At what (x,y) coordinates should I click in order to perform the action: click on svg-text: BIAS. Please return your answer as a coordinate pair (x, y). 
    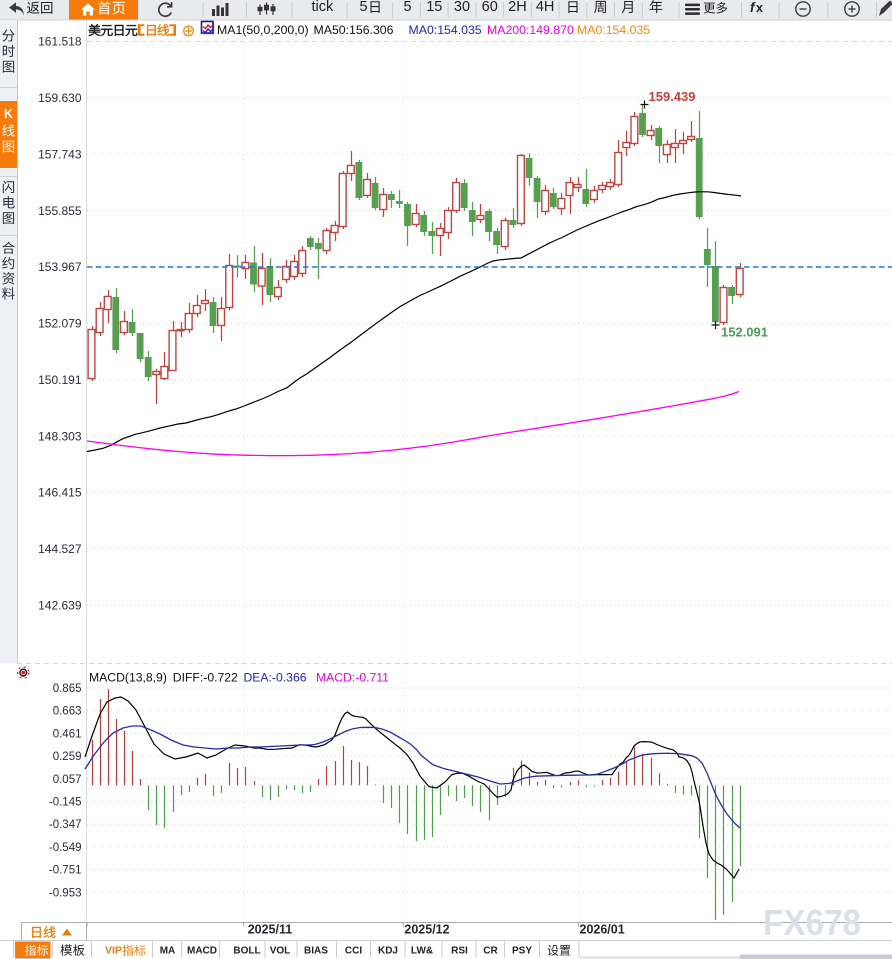
    Looking at the image, I should click on (316, 951).